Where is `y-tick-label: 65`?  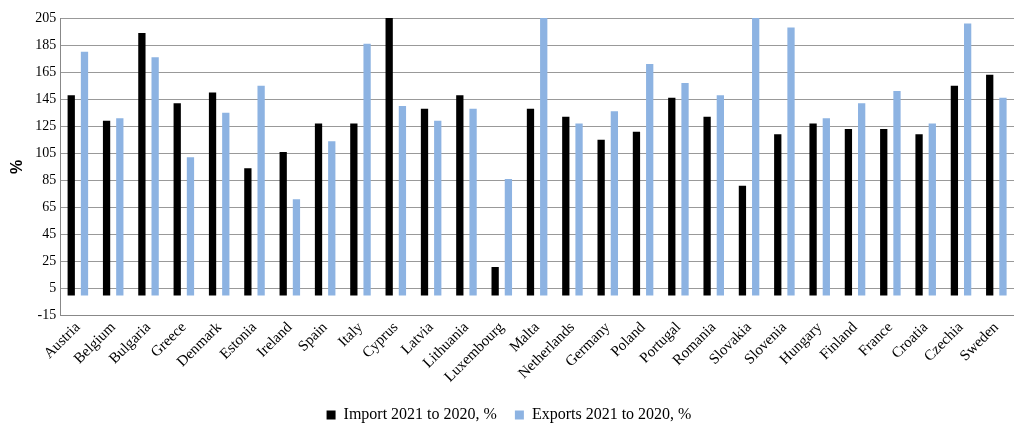 y-tick-label: 65 is located at coordinates (49, 207).